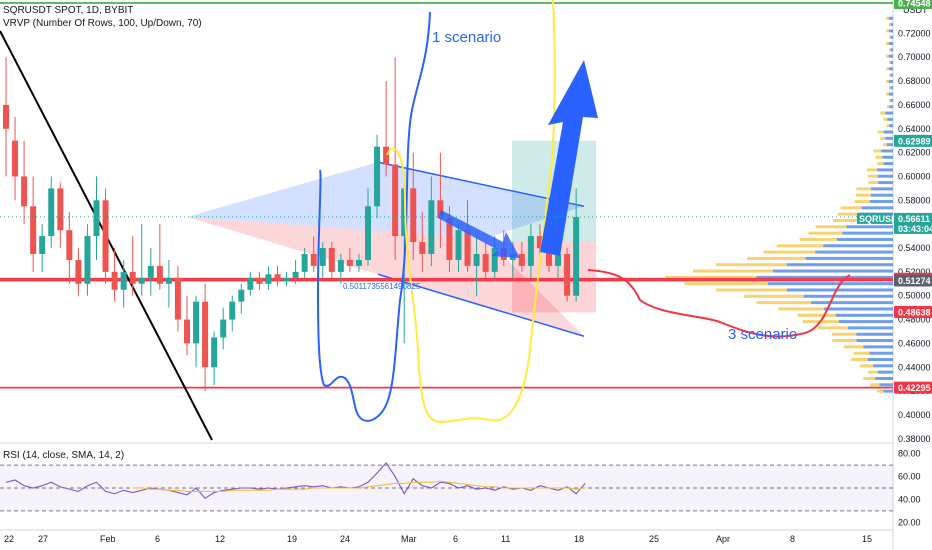 This screenshot has width=932, height=550. Describe the element at coordinates (914, 296) in the screenshot. I see `price-tick-label: 0.50000` at that location.